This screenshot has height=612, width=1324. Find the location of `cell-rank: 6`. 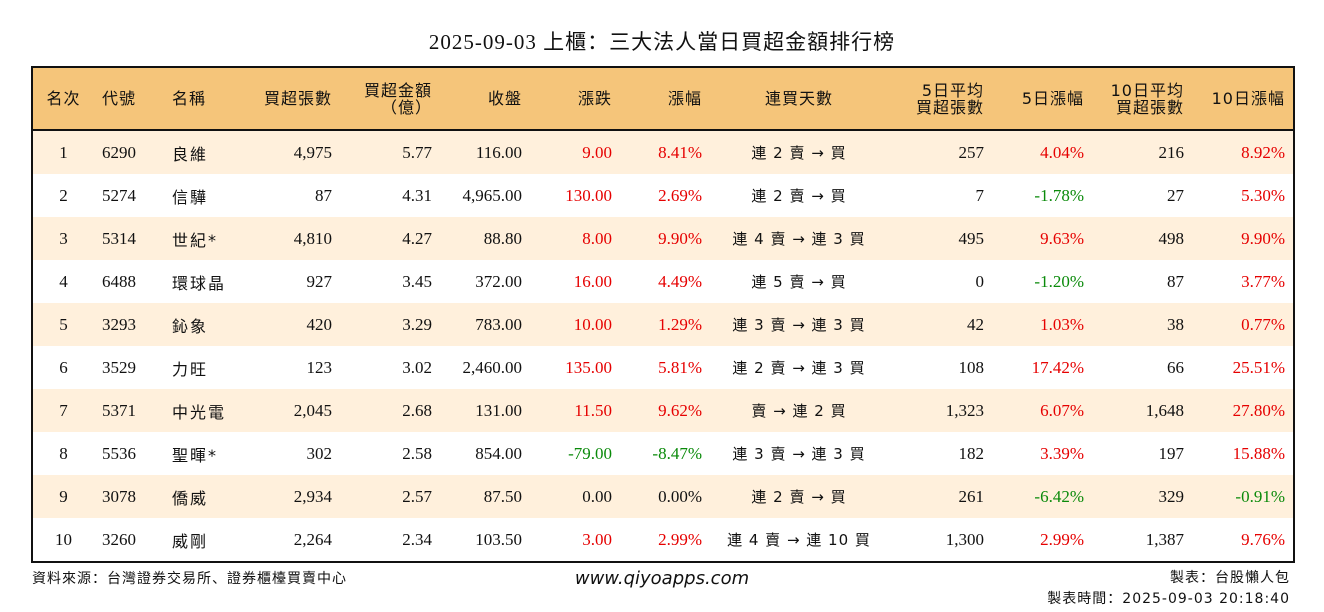

cell-rank: 6 is located at coordinates (63, 367).